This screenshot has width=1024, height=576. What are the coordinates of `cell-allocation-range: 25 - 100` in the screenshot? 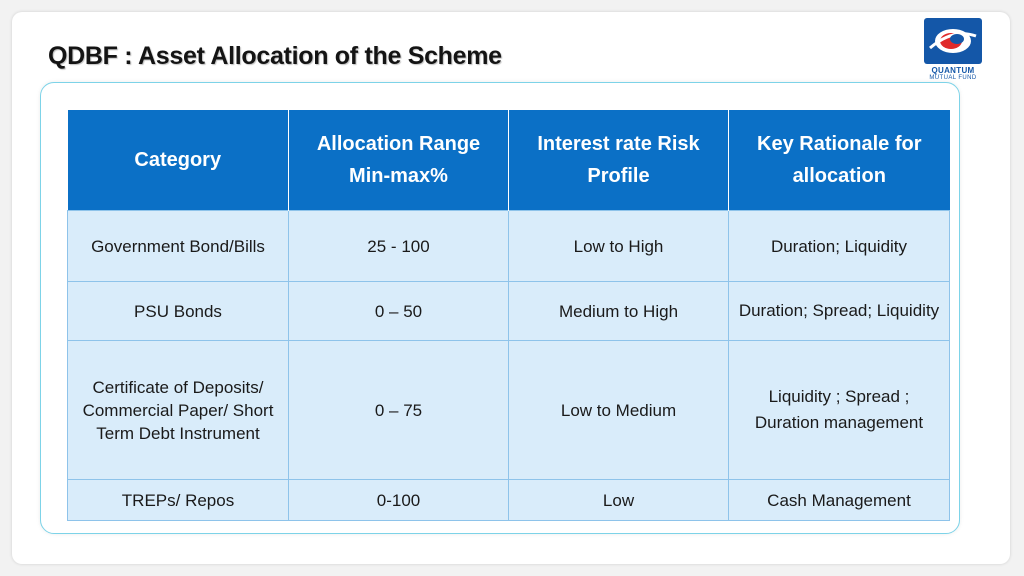 It's located at (398, 246).